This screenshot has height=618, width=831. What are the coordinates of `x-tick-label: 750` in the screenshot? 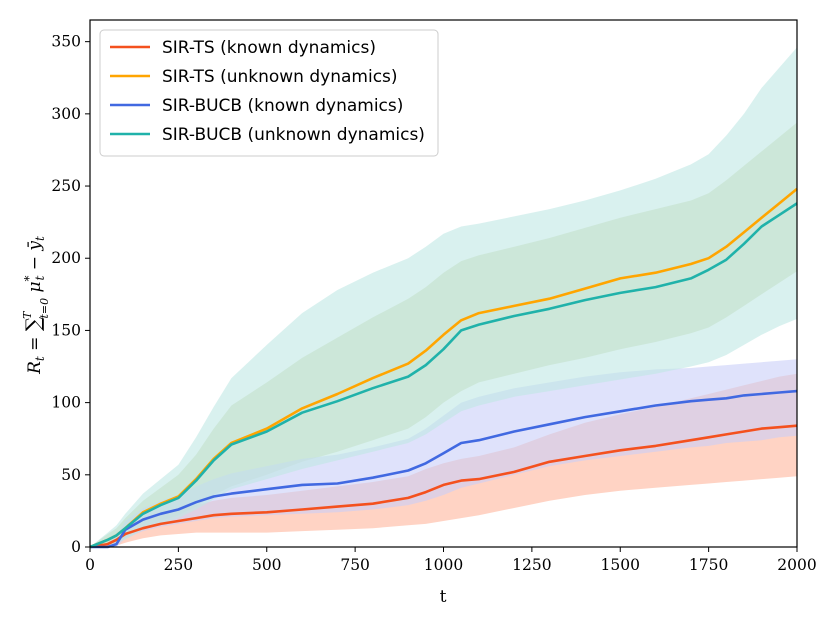 It's located at (355, 565).